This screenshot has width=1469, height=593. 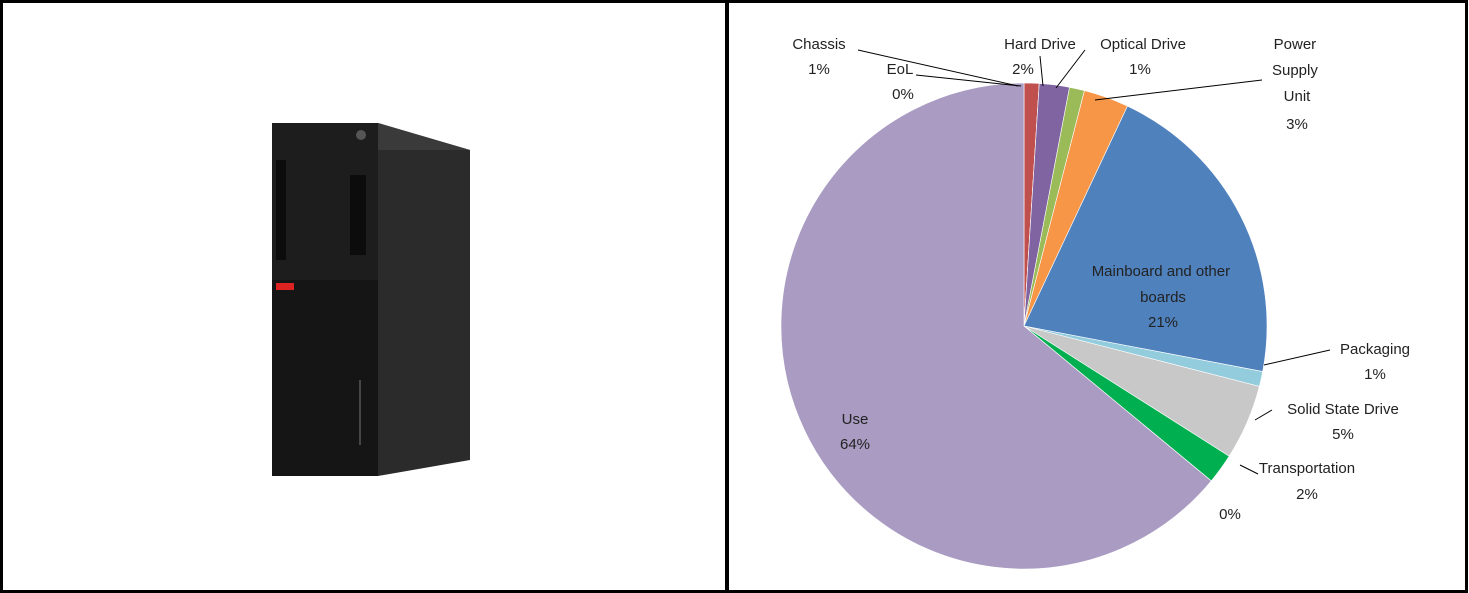 What do you see at coordinates (1307, 468) in the screenshot?
I see `slice-label: Transportation` at bounding box center [1307, 468].